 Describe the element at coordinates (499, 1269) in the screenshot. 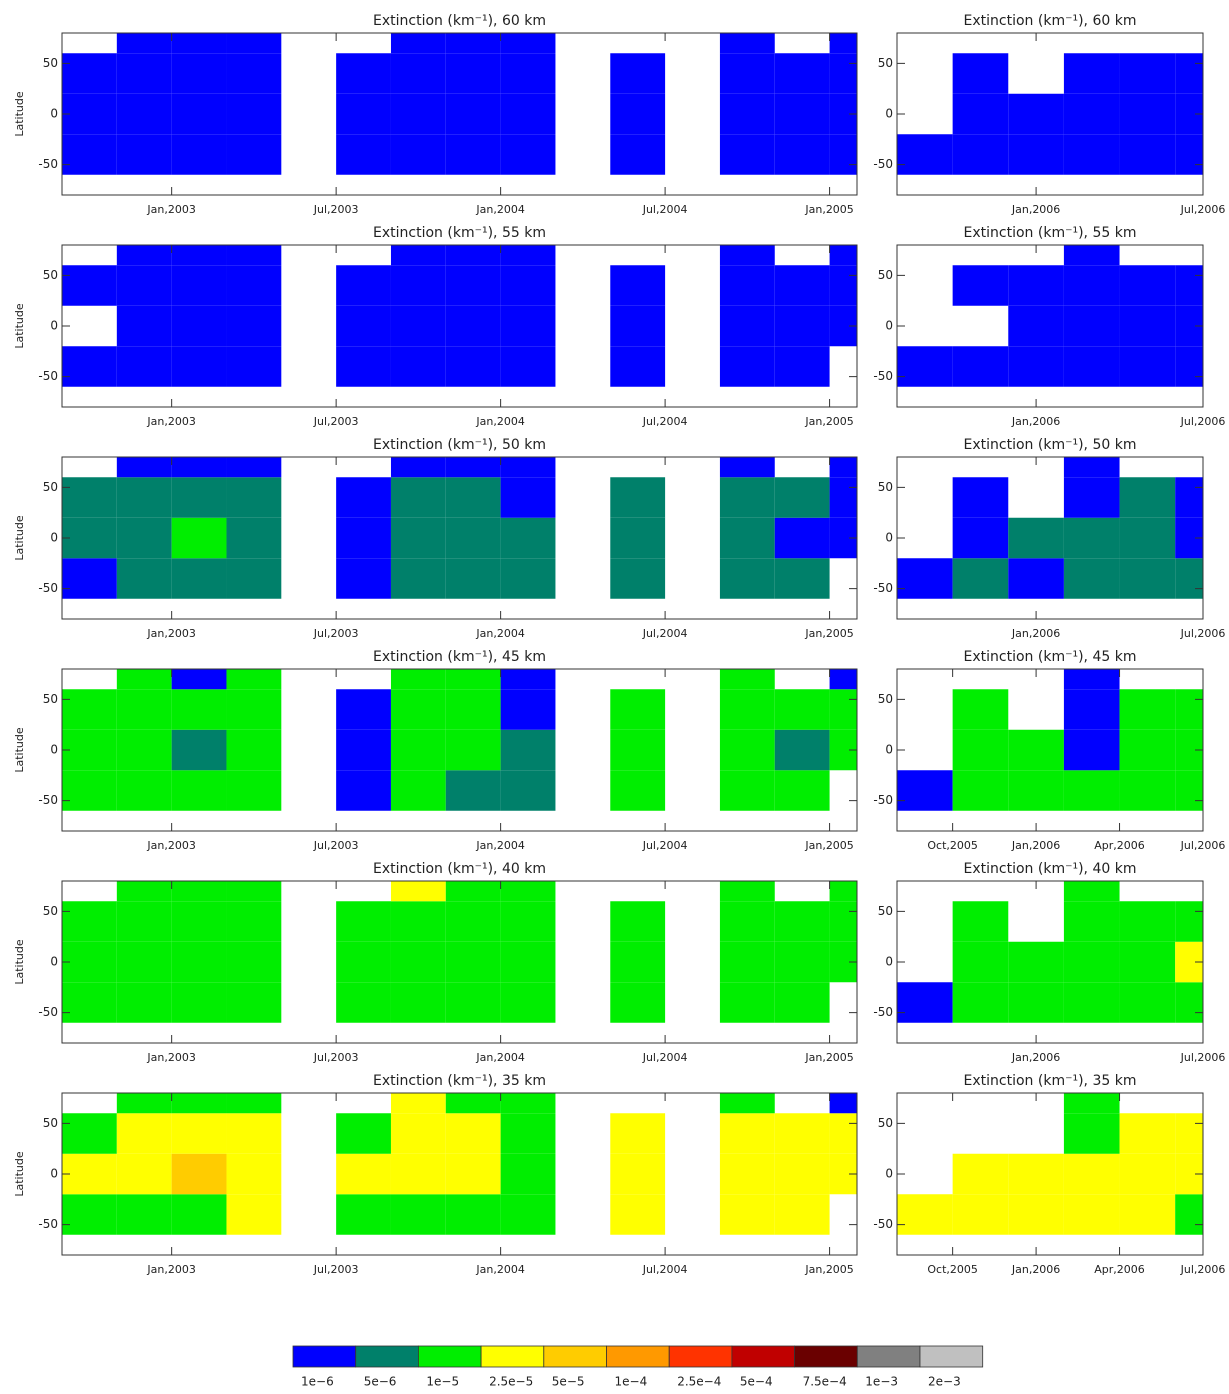

I see `x-tick-label: Jan,2004` at that location.